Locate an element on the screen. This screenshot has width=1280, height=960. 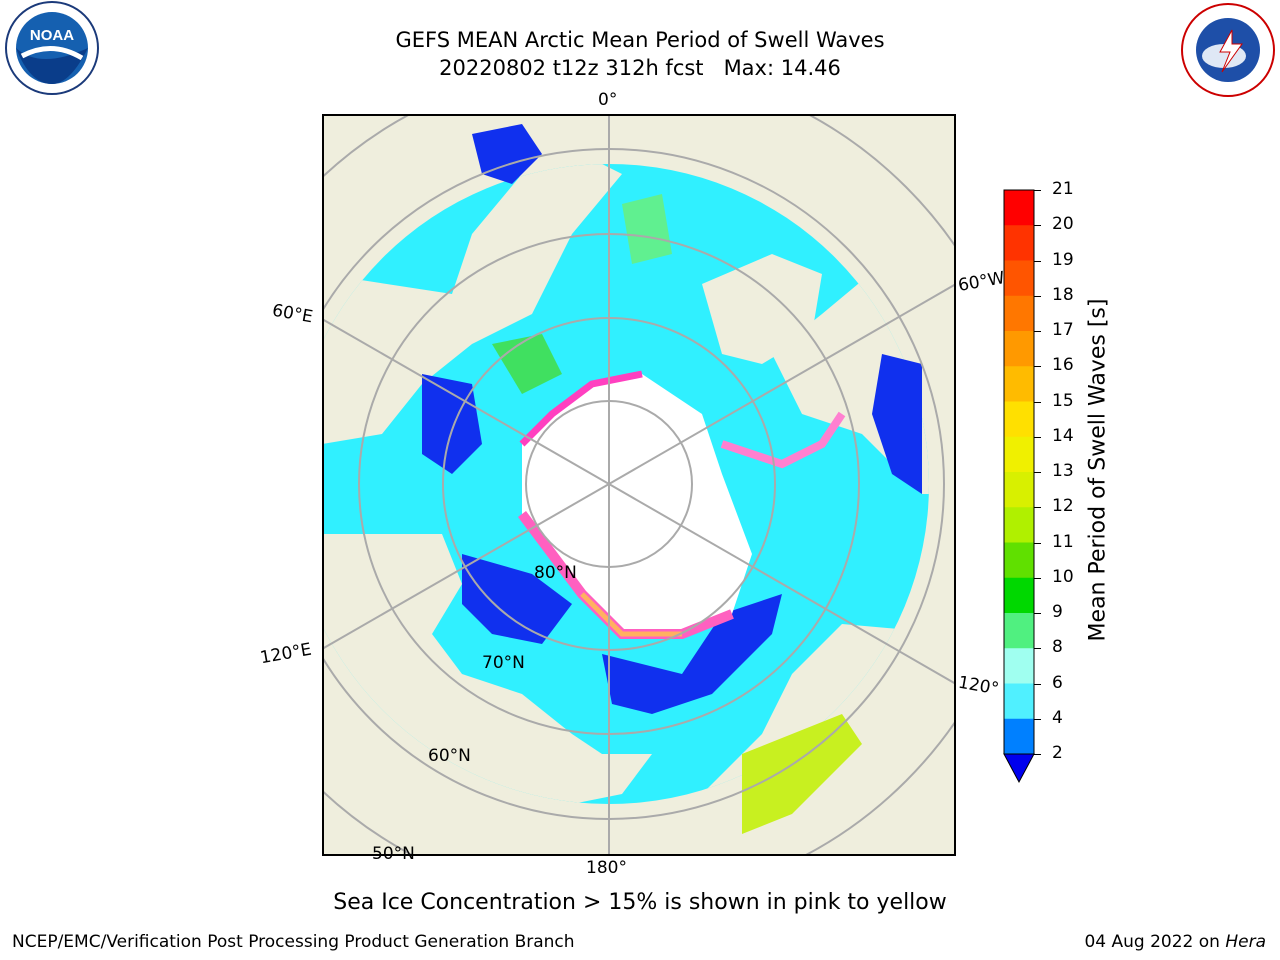
lon-label-left-bottom: 120°E is located at coordinates (286, 654).